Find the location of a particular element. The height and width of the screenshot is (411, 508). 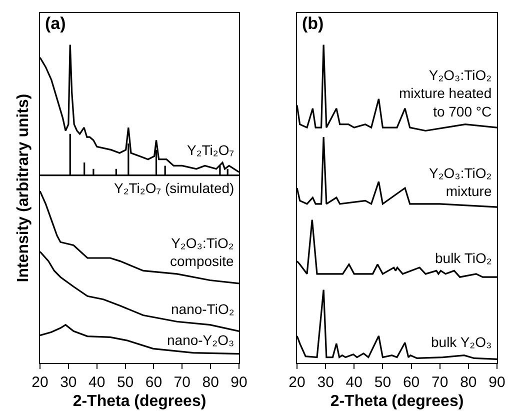

series-label: Y₂O₃:TiO₂ mixture heated to 700 °C is located at coordinates (445, 93).